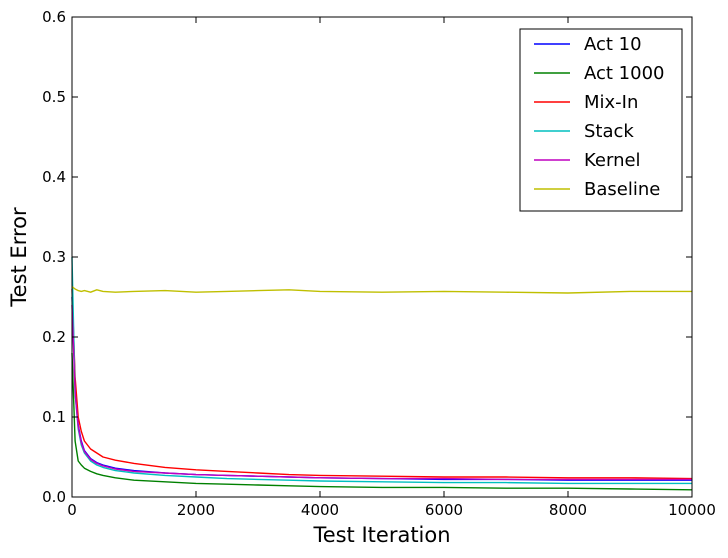  Describe the element at coordinates (196, 510) in the screenshot. I see `x-tick-label: 2000` at that location.